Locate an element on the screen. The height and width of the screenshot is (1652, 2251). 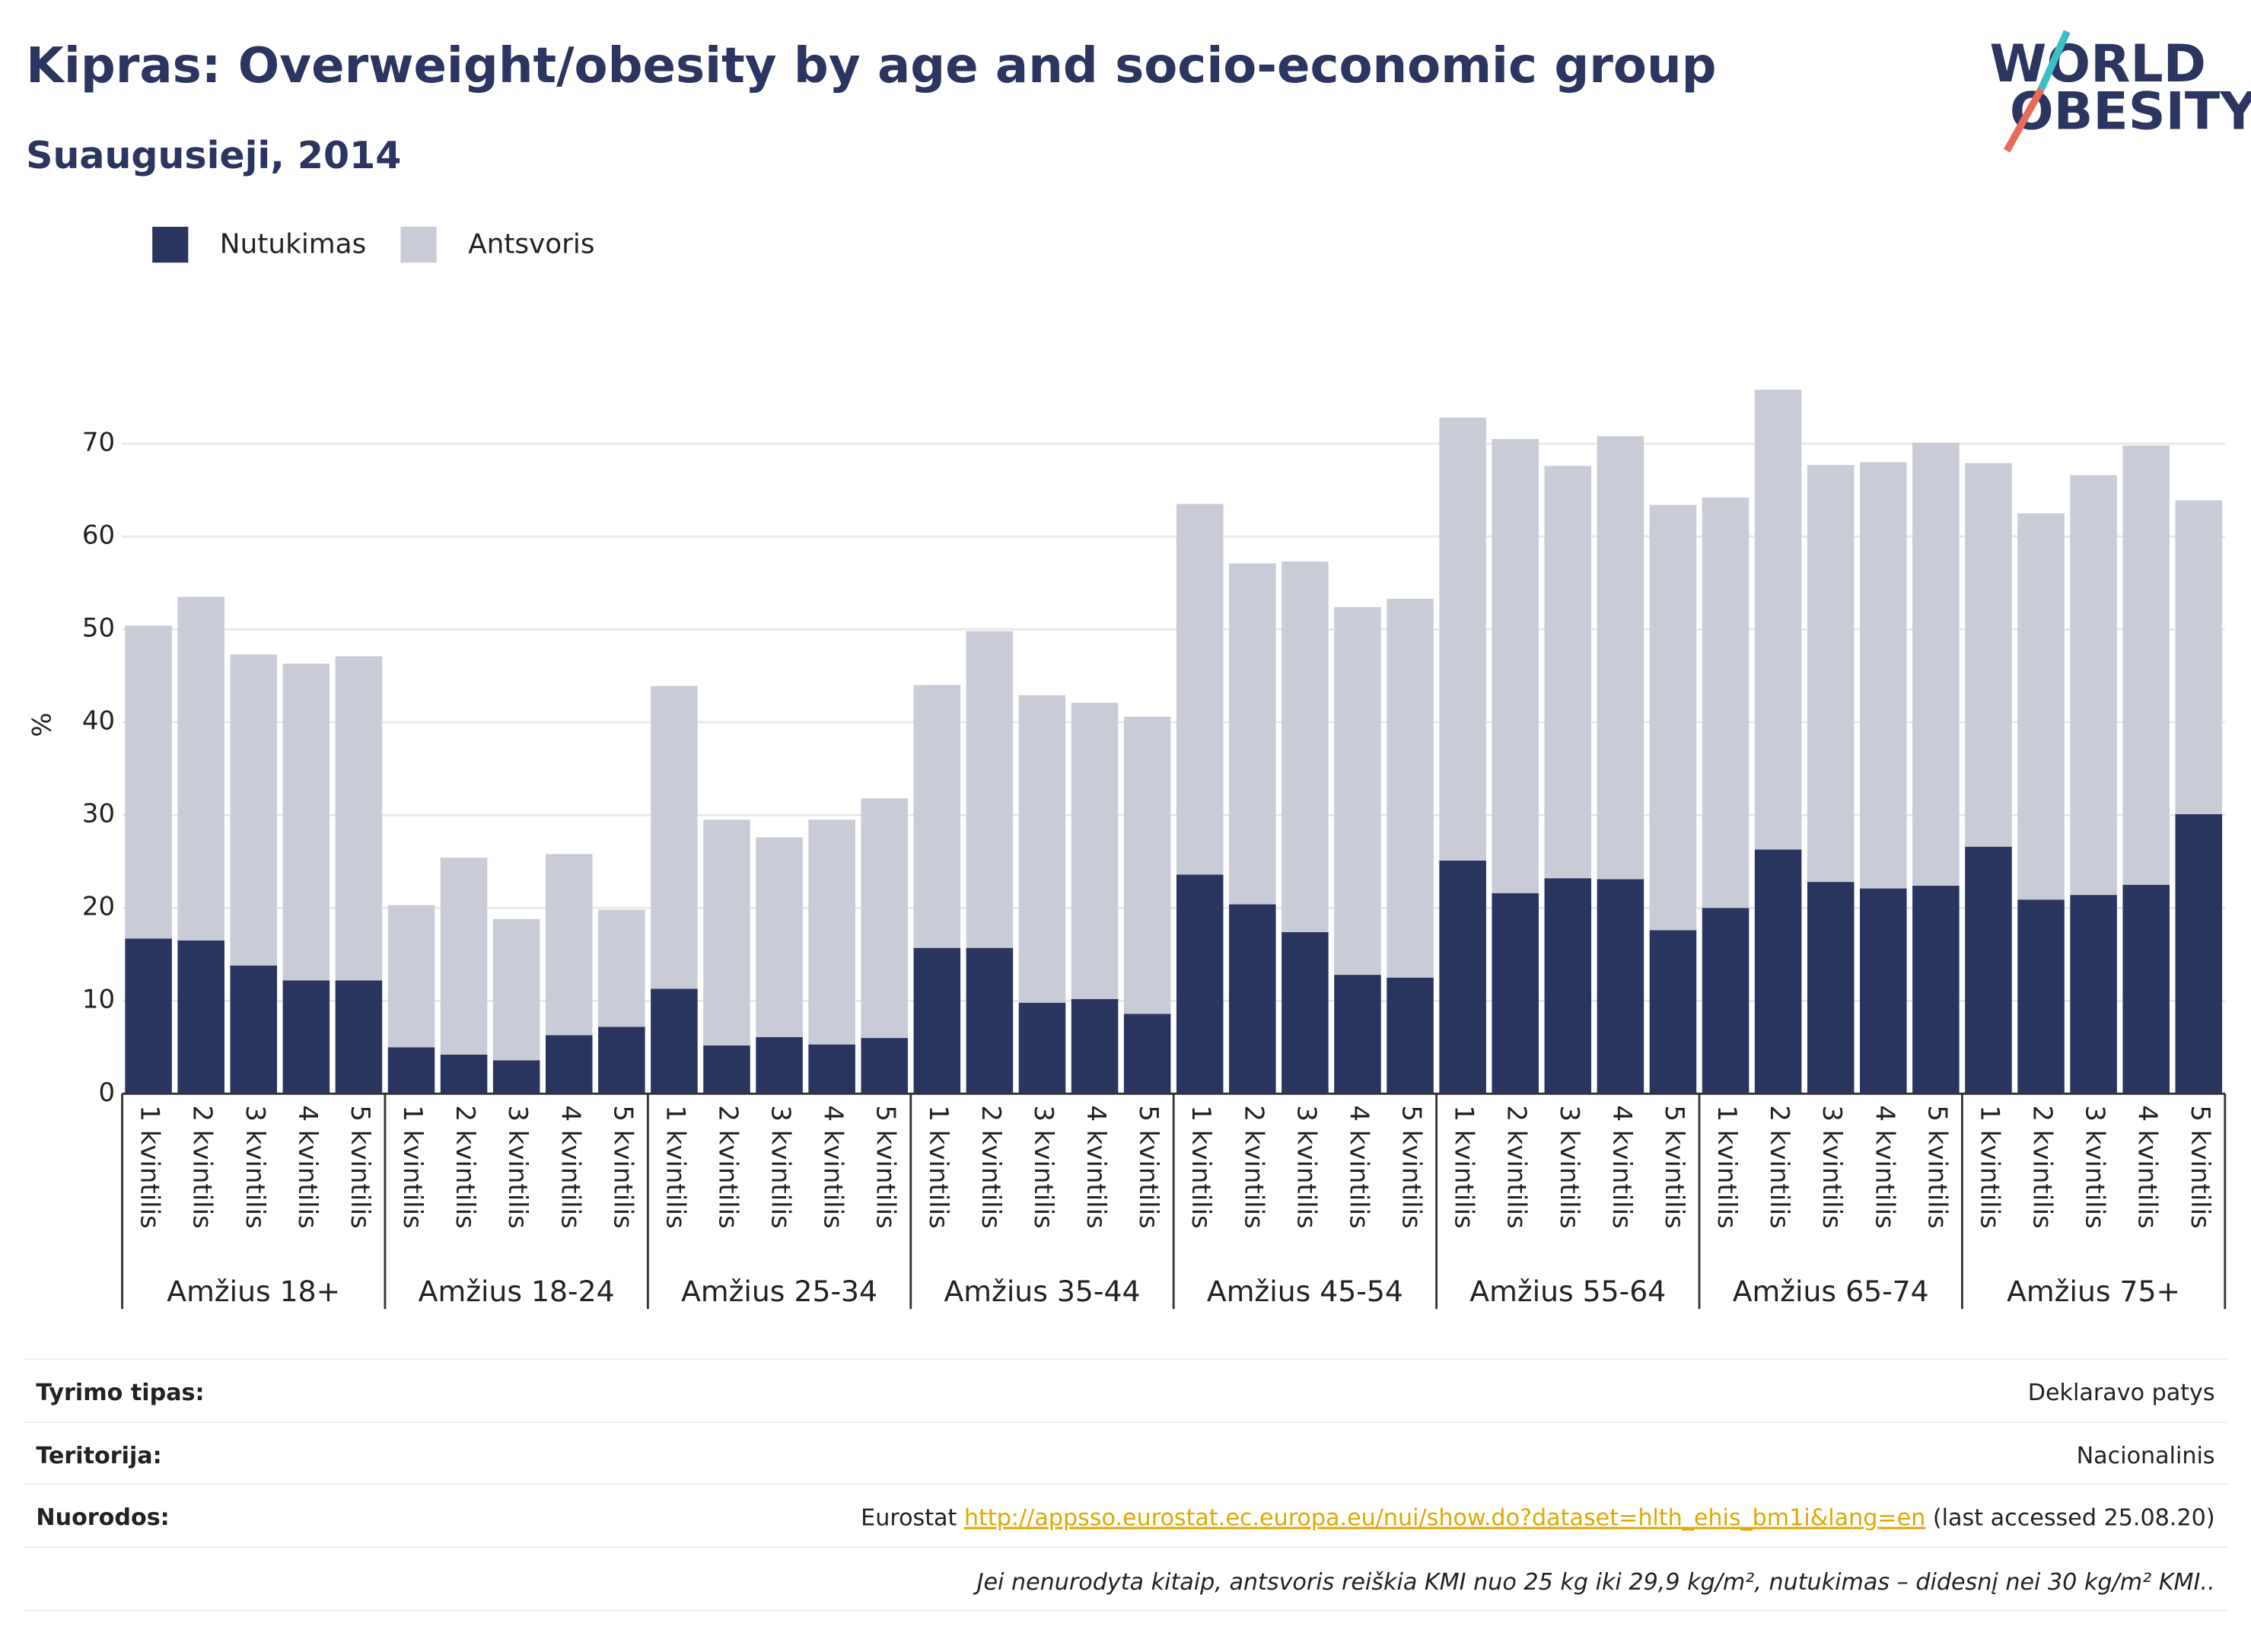
y-tick-label: 40 is located at coordinates (98, 721).